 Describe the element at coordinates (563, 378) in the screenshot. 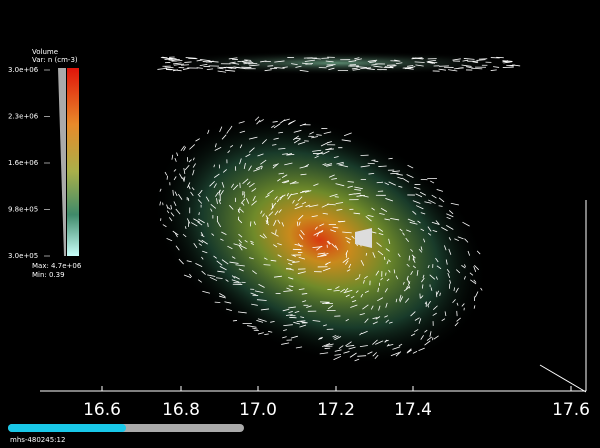

I see `z-axis` at that location.